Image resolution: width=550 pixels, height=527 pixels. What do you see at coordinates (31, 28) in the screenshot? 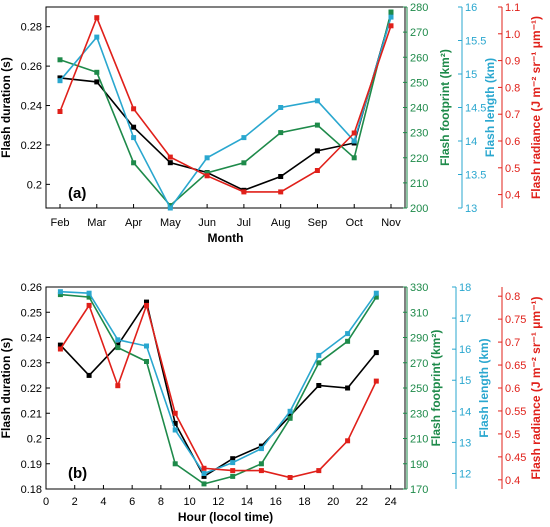
I see `y-left-tick-label: 0.28` at bounding box center [31, 28].